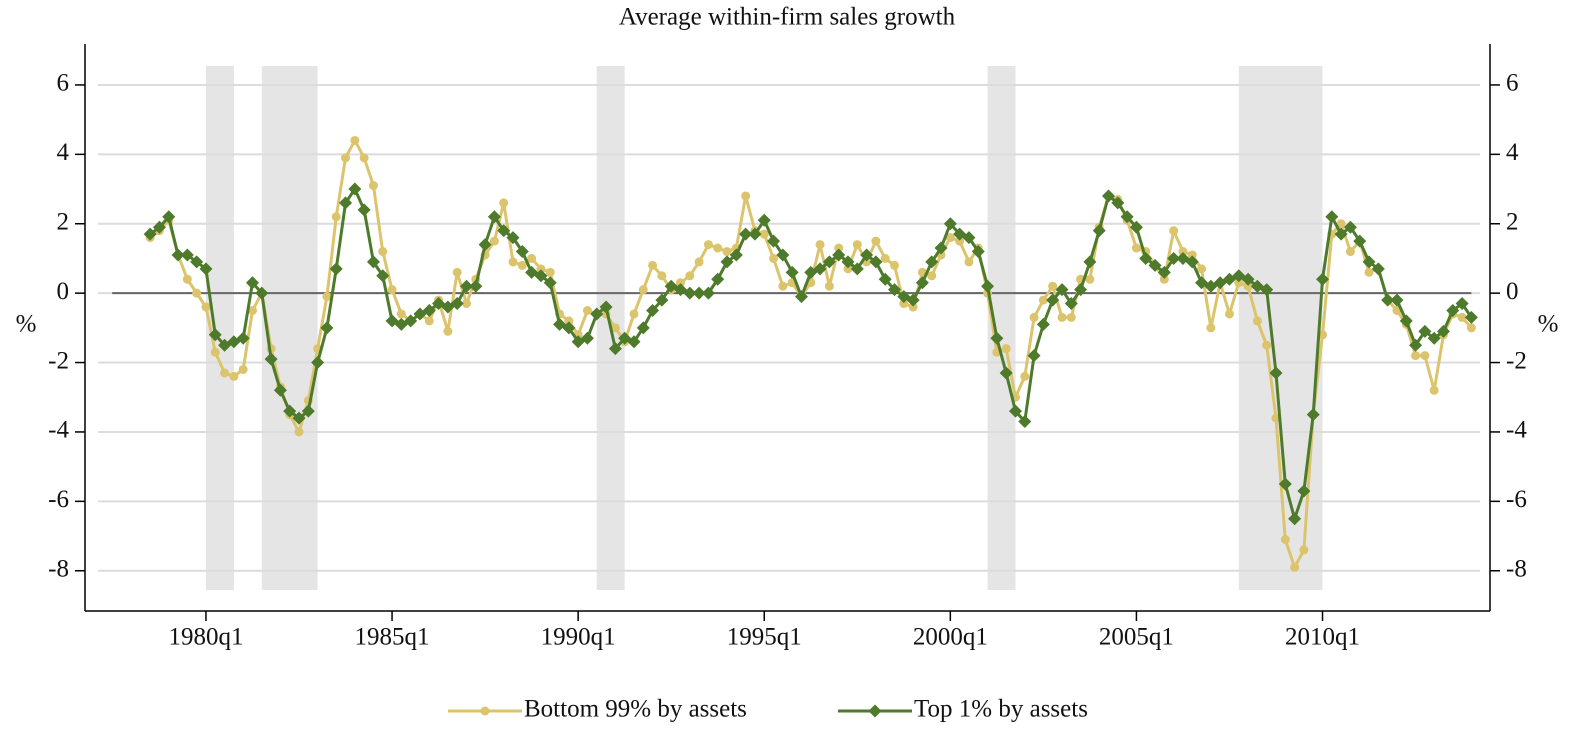 The image size is (1571, 732). I want to click on y2-tick-label: -2, so click(1516, 360).